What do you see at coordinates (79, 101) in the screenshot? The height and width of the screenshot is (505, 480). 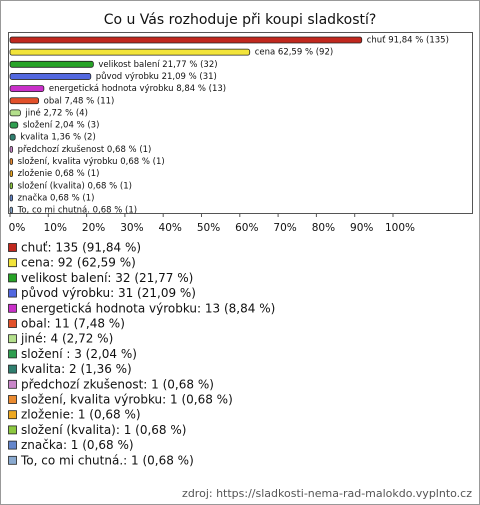 I see `bar-label: obal 7,48 % (11)` at bounding box center [79, 101].